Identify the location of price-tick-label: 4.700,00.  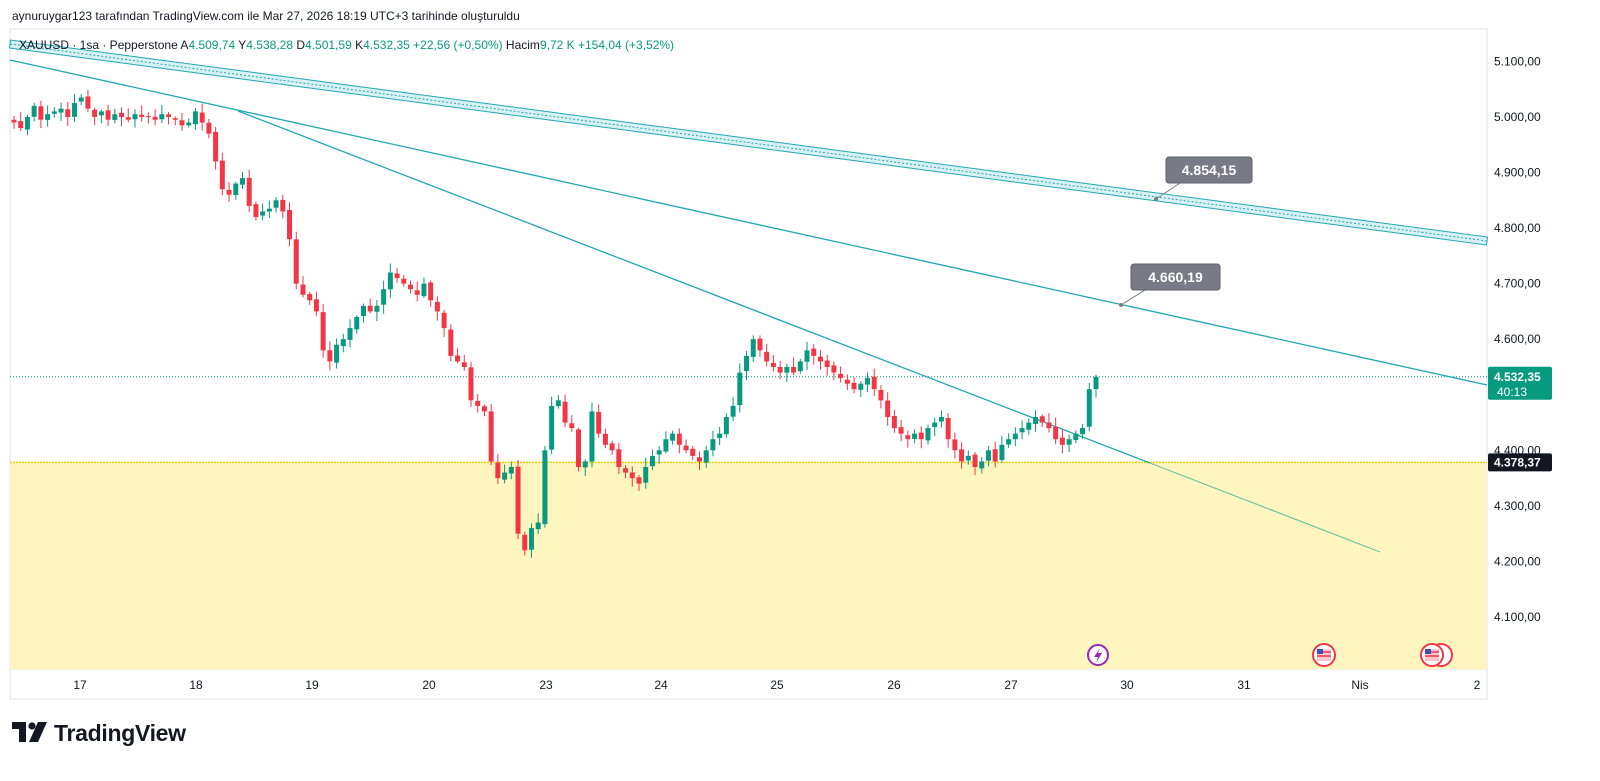
(1517, 284).